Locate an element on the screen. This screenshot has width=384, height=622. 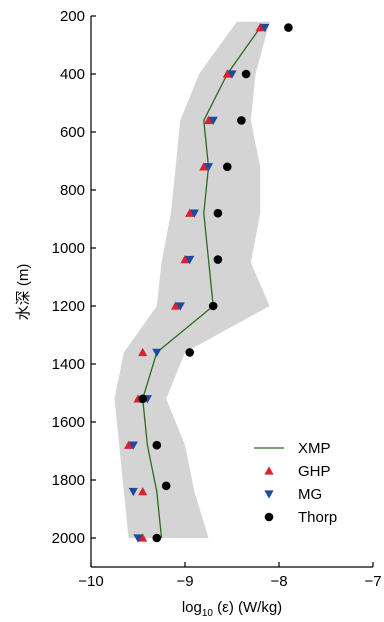
x-tick-label--9: −9 is located at coordinates (184, 581).